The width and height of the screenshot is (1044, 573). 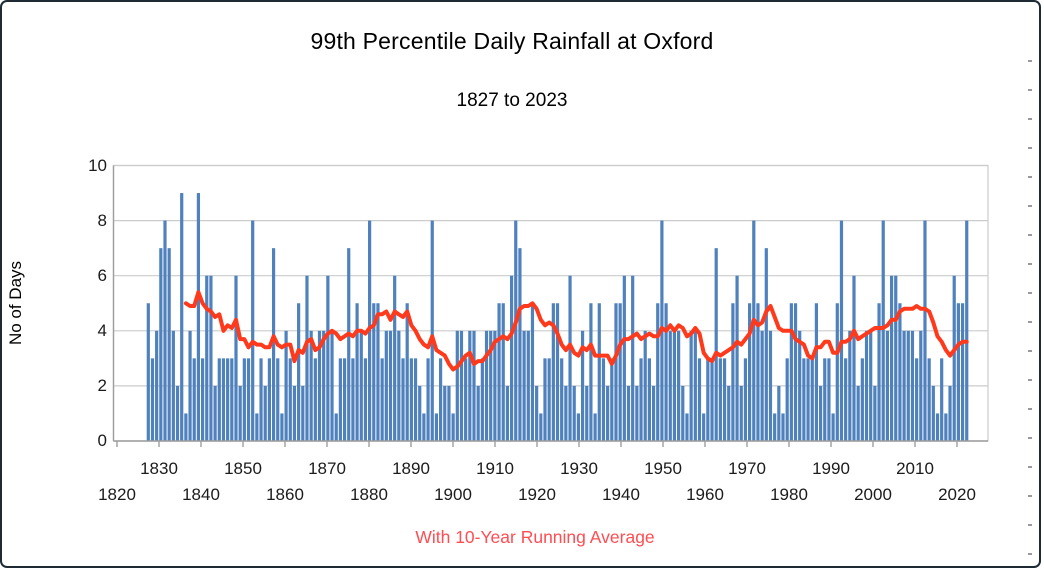 What do you see at coordinates (808, 399) in the screenshot?
I see `bar-1985` at bounding box center [808, 399].